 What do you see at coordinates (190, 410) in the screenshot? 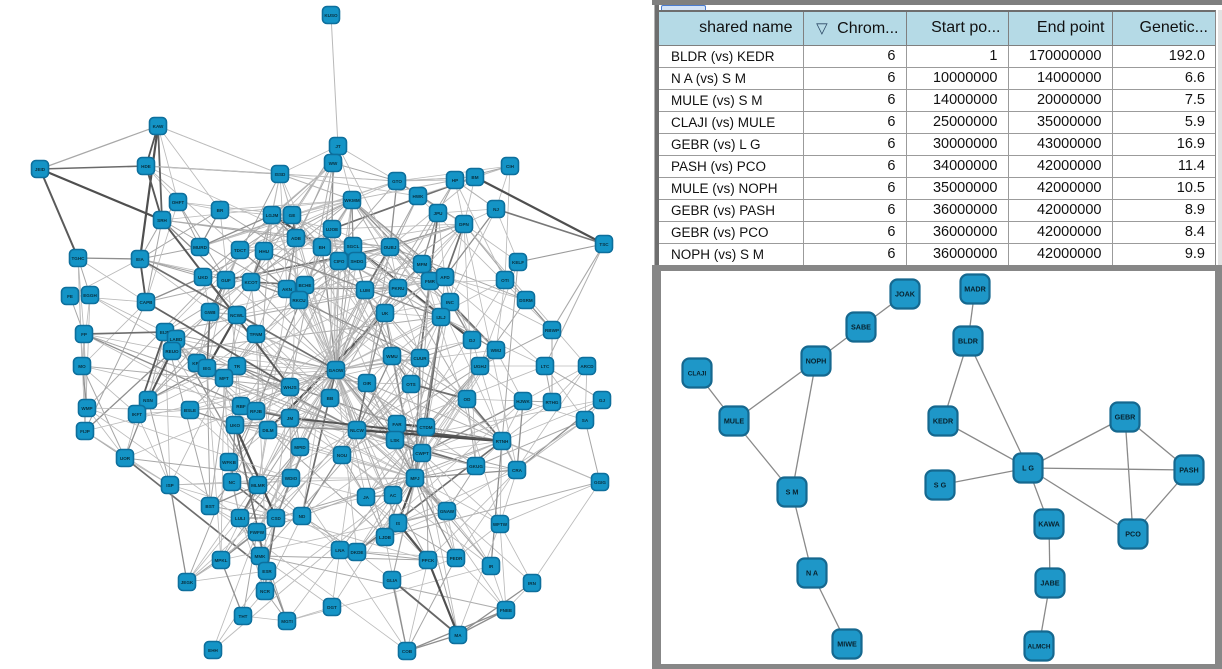
I see `svg-text: BSLE` at bounding box center [190, 410].